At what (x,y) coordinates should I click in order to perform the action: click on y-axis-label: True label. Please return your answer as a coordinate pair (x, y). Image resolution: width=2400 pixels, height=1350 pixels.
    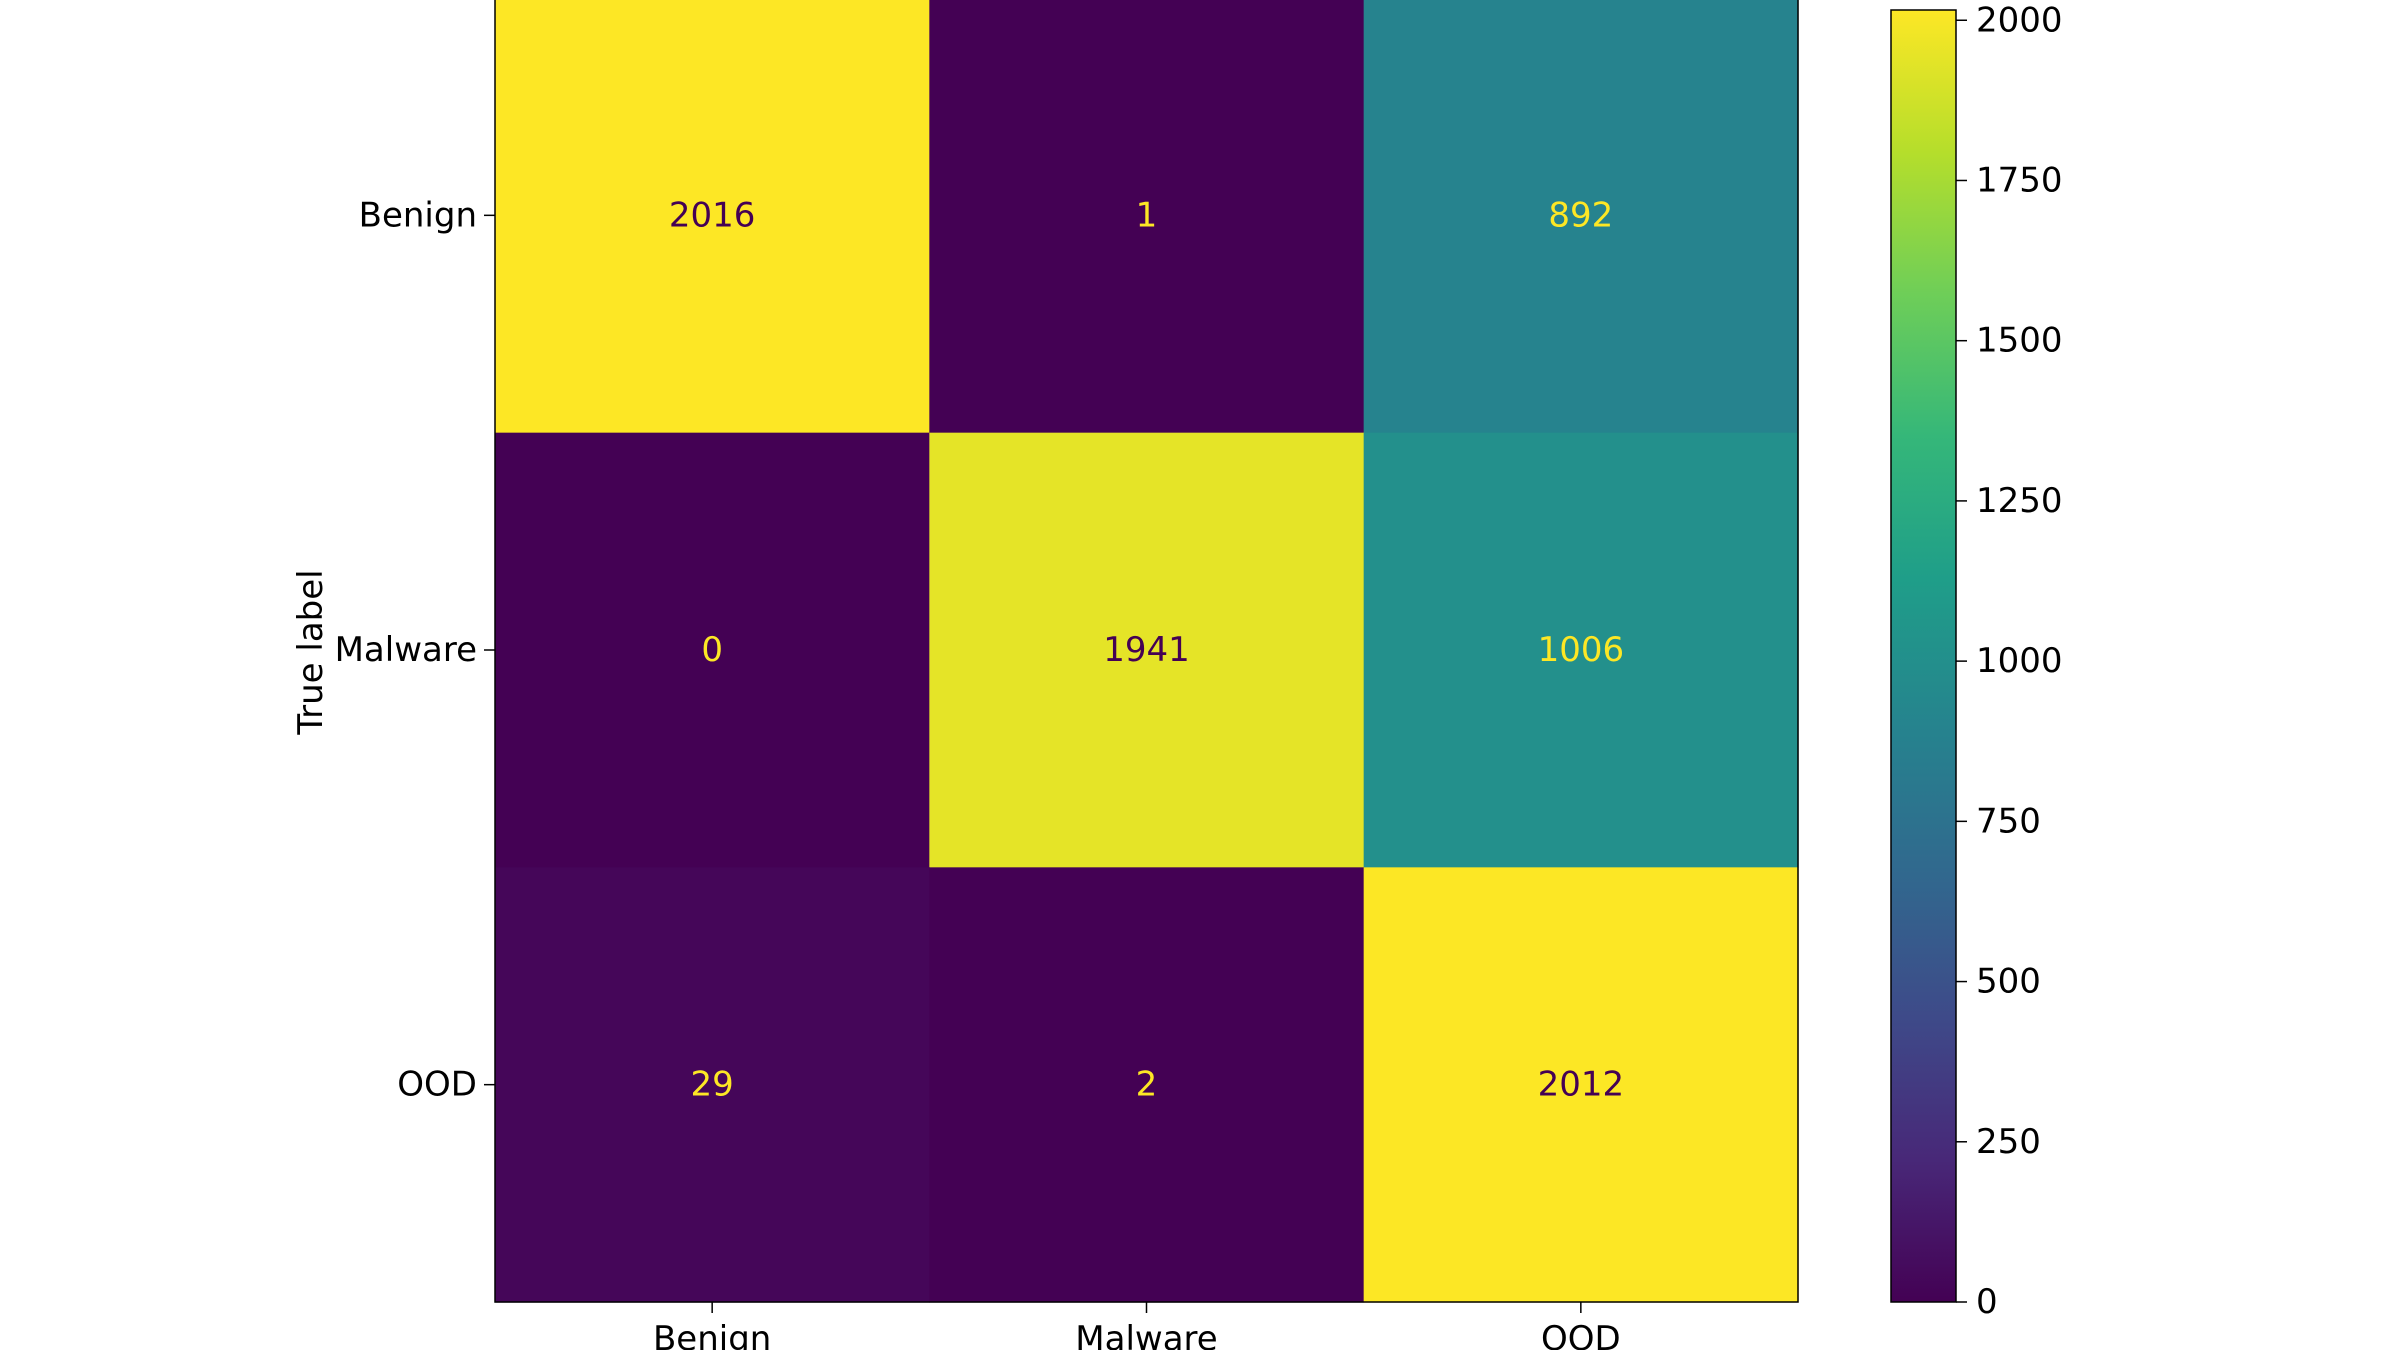
    Looking at the image, I should click on (311, 652).